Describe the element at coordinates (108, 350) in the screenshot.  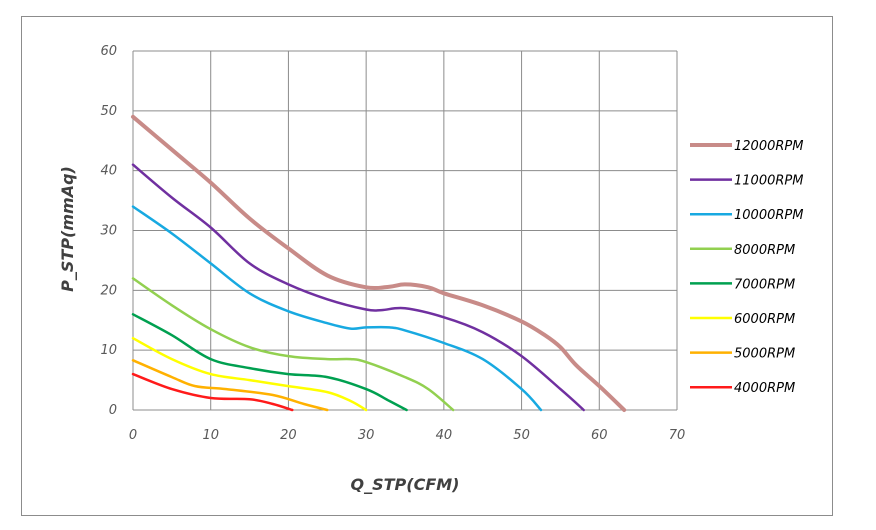
I see `y-tick-label: 10` at that location.